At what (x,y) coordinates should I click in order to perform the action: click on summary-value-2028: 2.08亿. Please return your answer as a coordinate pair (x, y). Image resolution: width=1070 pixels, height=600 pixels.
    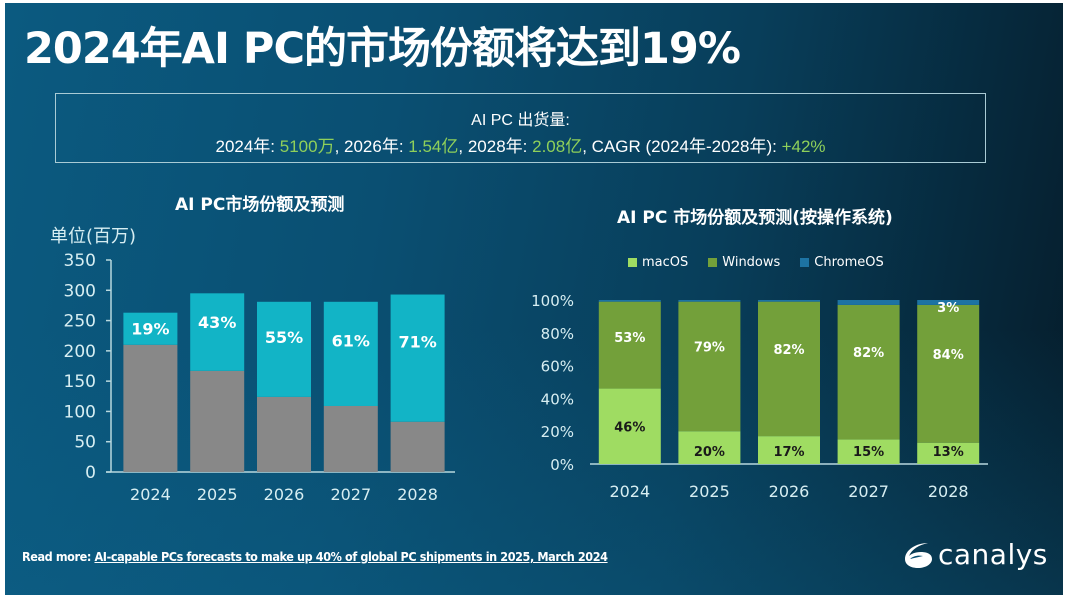
    Looking at the image, I should click on (557, 146).